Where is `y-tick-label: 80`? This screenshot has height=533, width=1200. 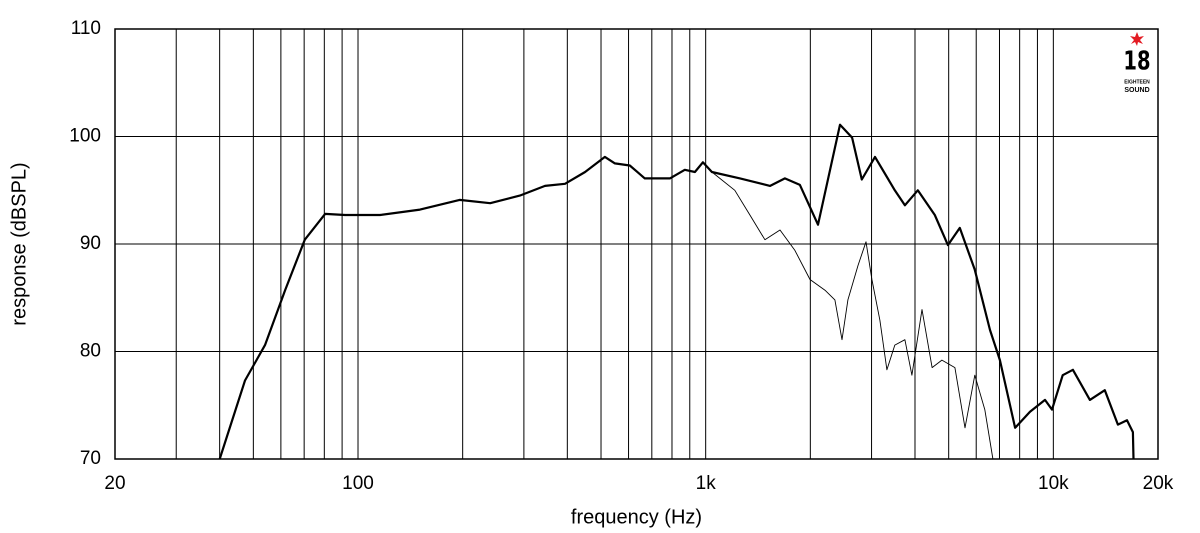 y-tick-label: 80 is located at coordinates (90, 351).